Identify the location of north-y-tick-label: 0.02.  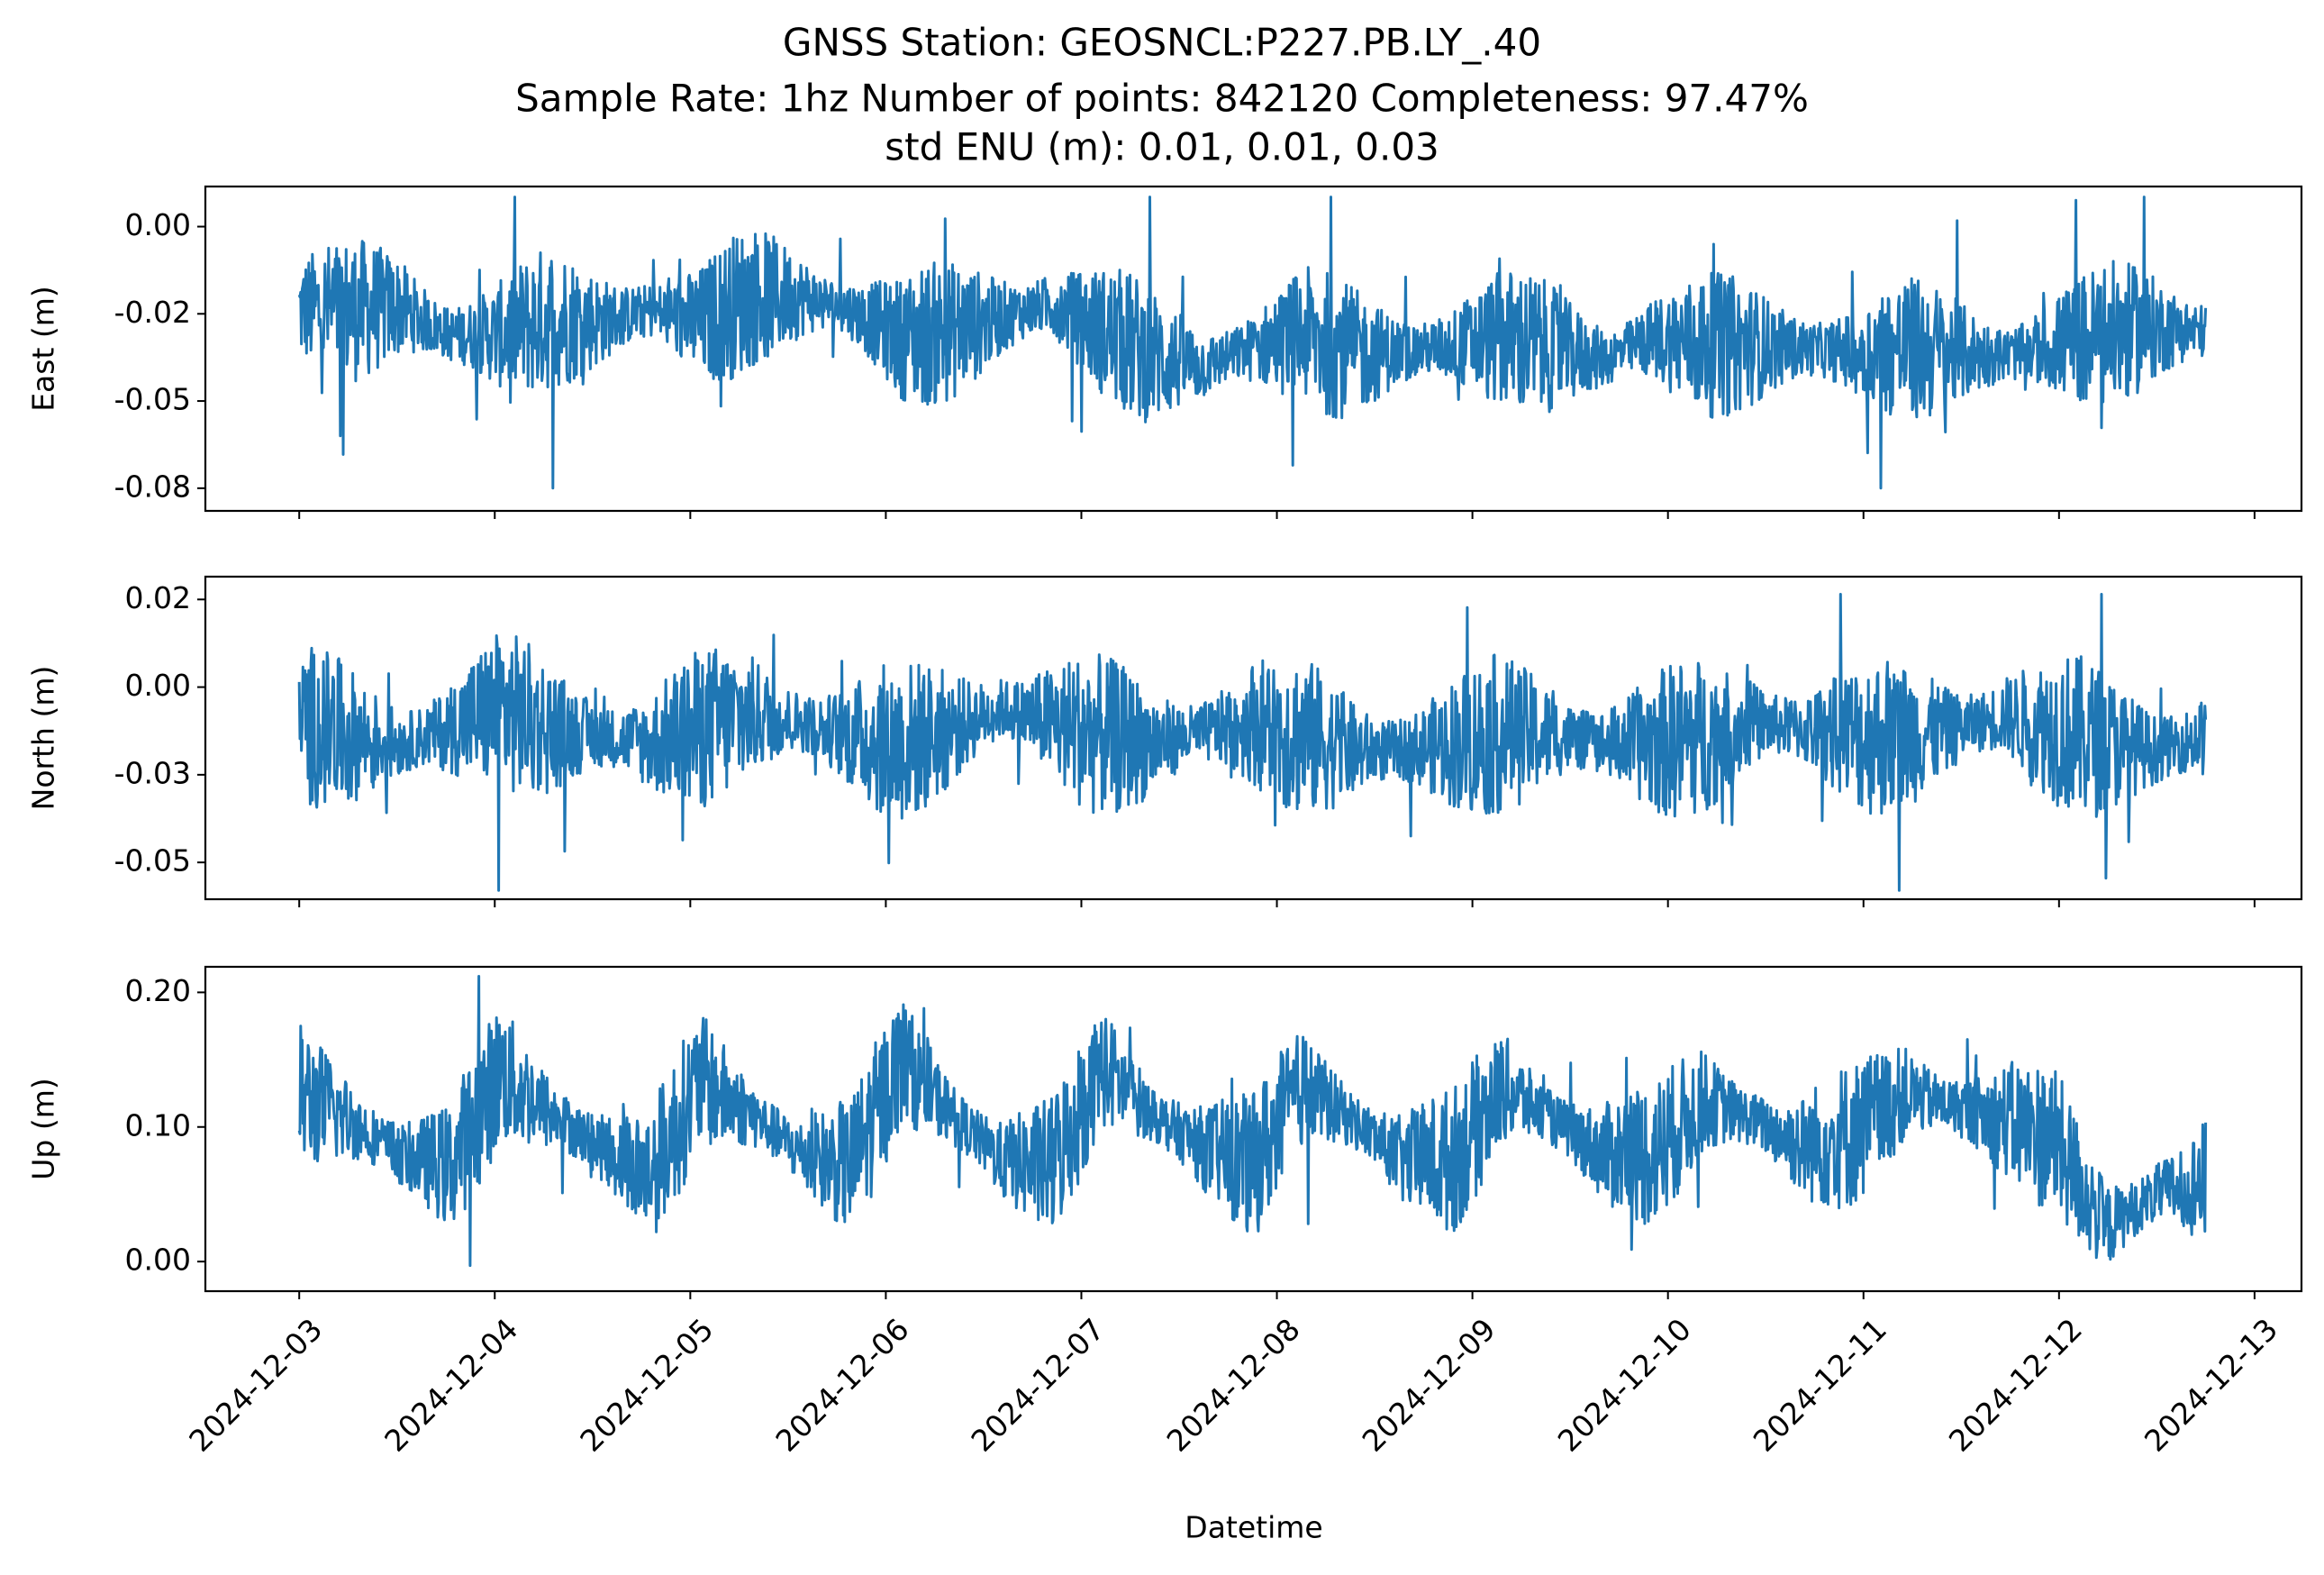
(158, 597).